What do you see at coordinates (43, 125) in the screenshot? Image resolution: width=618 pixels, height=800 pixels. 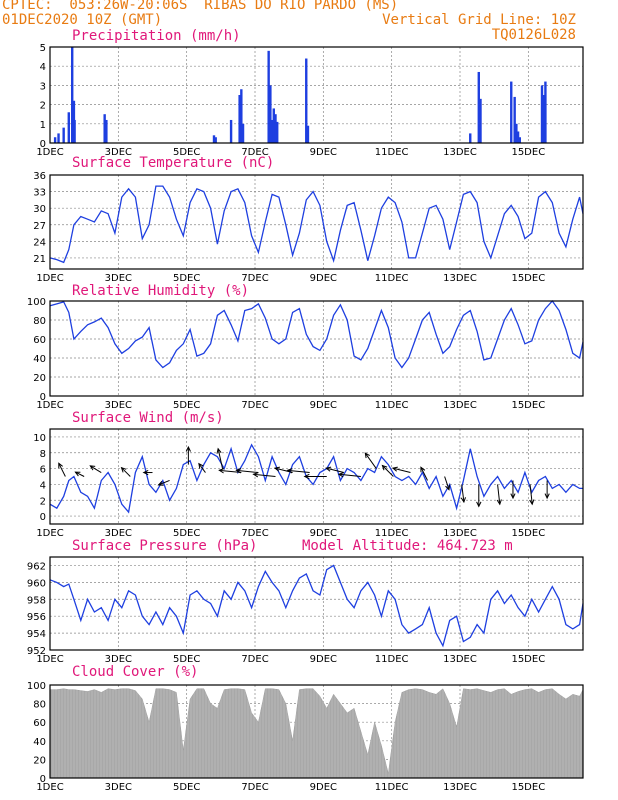 I see `precipitation-ytick-label: 1` at bounding box center [43, 125].